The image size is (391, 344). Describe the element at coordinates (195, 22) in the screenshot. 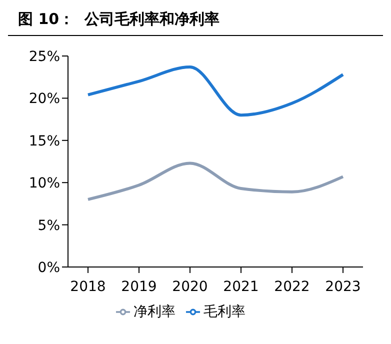

I see `chart-title: 图 10： 公司毛利率和净利率` at that location.